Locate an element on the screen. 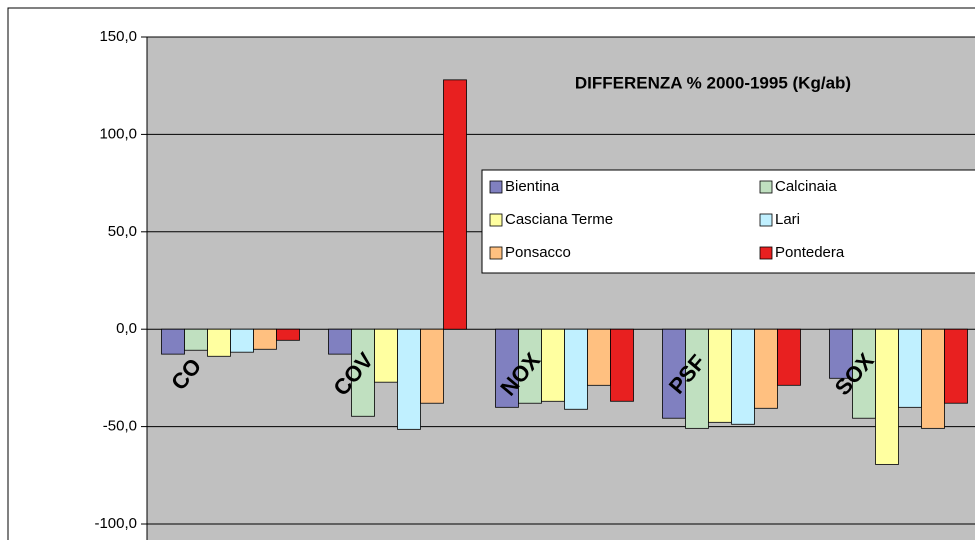  chart-title: DIFFERENZA % 2000-1995 (Kg/ab) is located at coordinates (713, 82).